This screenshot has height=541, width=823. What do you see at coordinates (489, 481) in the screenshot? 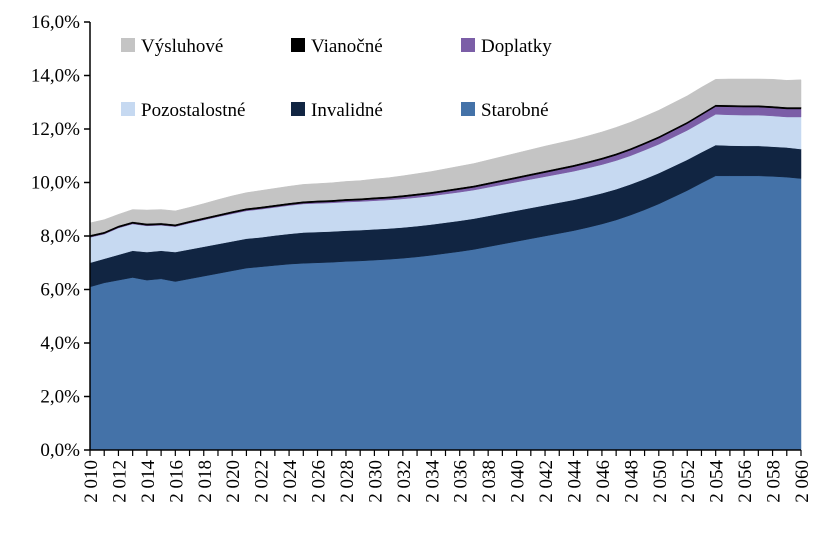
I see `x-tick-label: 2 038` at bounding box center [489, 481].